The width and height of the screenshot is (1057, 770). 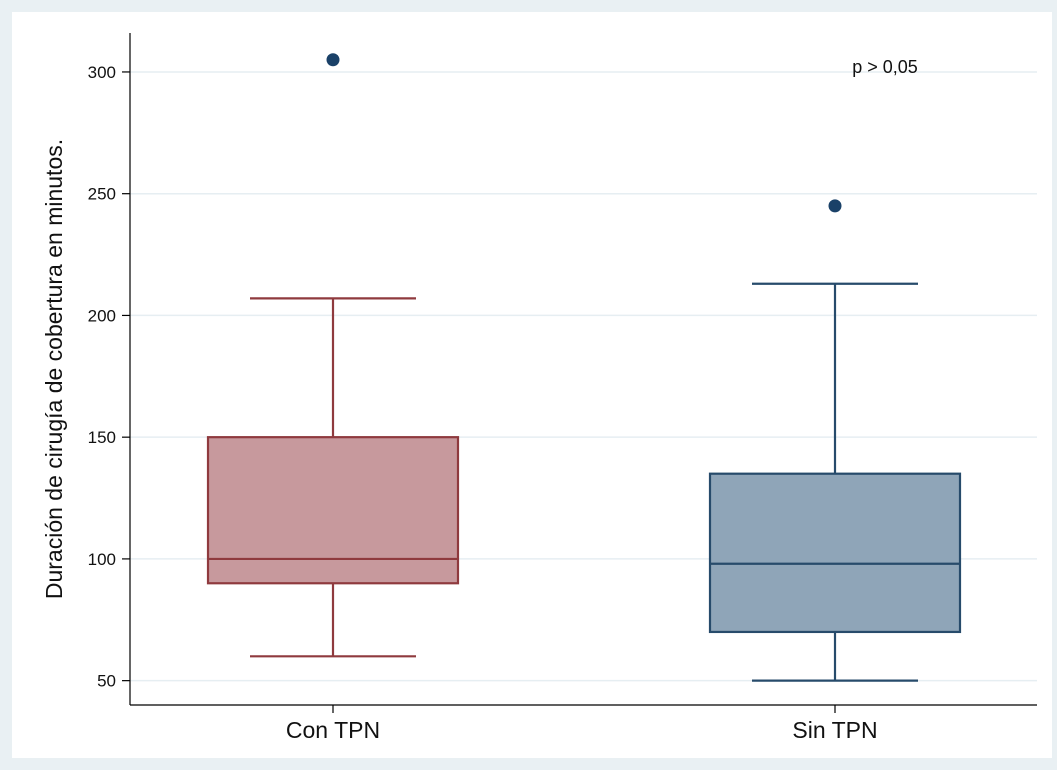 What do you see at coordinates (582, 724) in the screenshot?
I see `x-category-labels: Con TPN Sin TPN` at bounding box center [582, 724].